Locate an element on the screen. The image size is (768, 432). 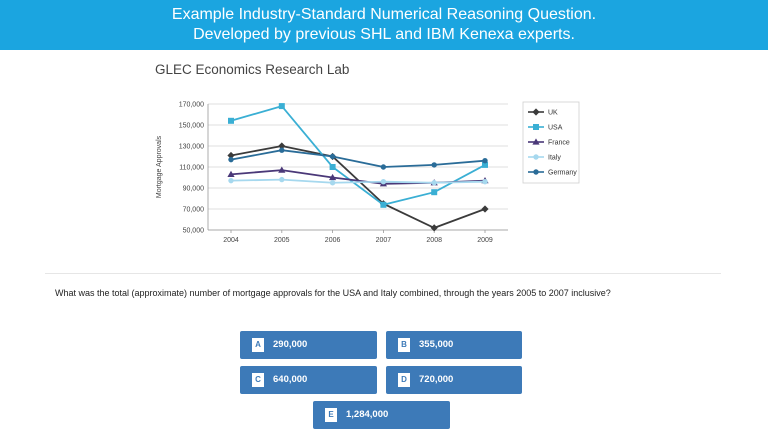
y-axis-label: Mortgage Approvals is located at coordinates (159, 166).